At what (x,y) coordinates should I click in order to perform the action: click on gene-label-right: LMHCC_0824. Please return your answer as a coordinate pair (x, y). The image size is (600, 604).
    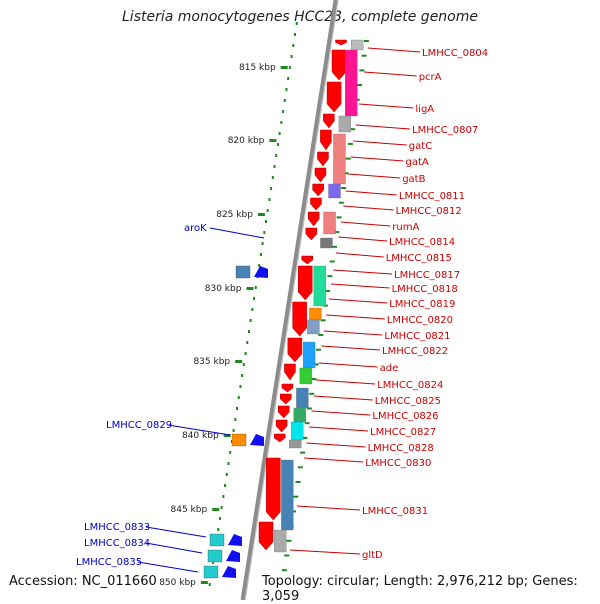
    Looking at the image, I should click on (410, 385).